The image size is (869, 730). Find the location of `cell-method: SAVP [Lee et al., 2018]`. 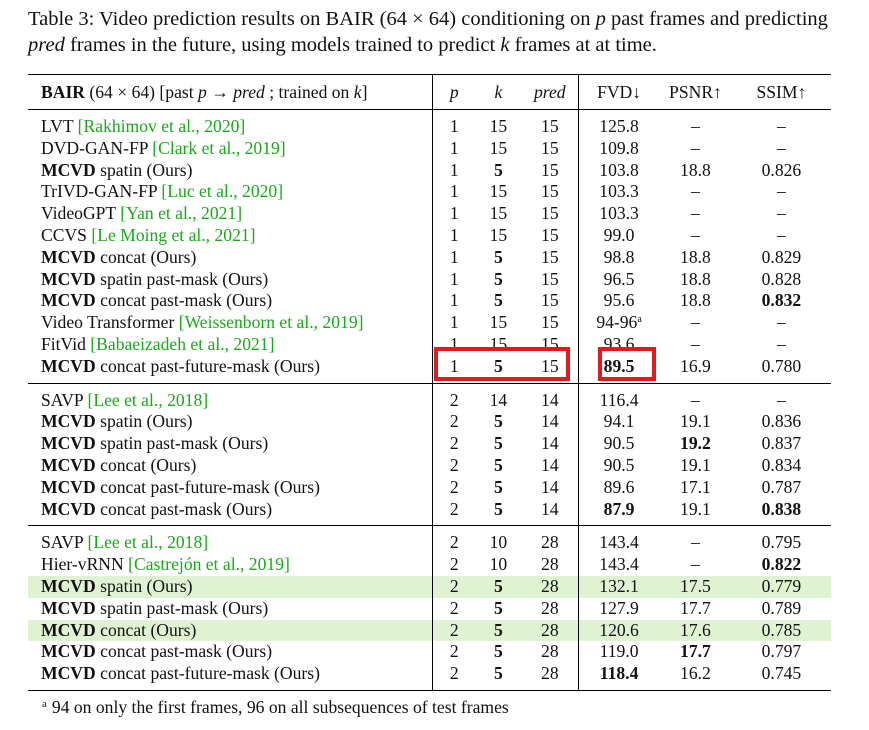

cell-method: SAVP [Lee et al., 2018] is located at coordinates (125, 542).